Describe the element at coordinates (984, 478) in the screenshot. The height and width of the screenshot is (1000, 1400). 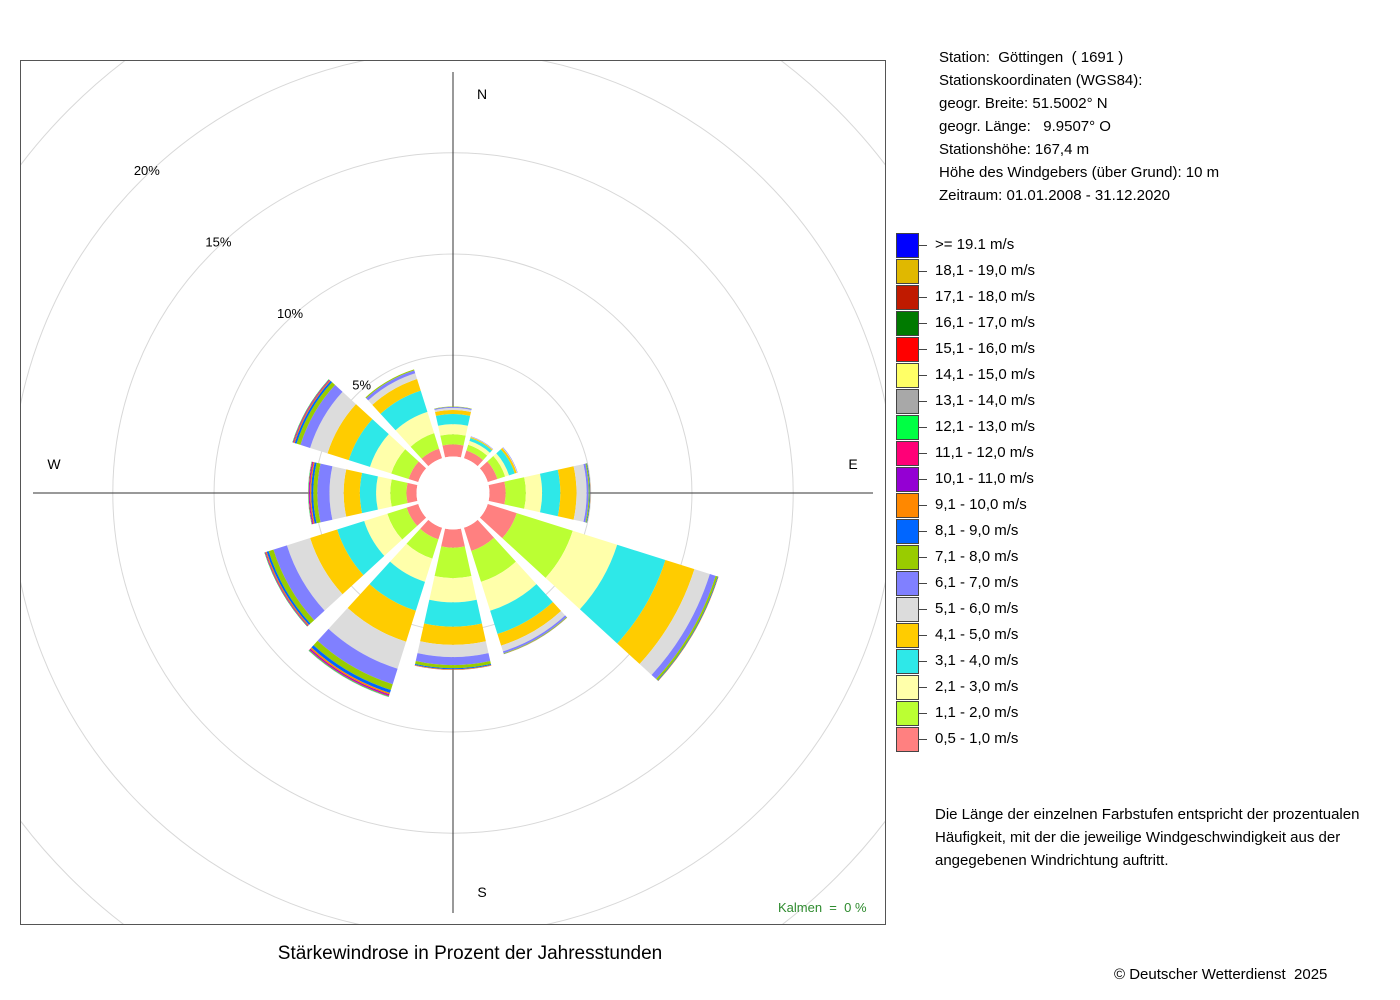
I see `legend-label: 10,1 - 11,0 m/s` at that location.